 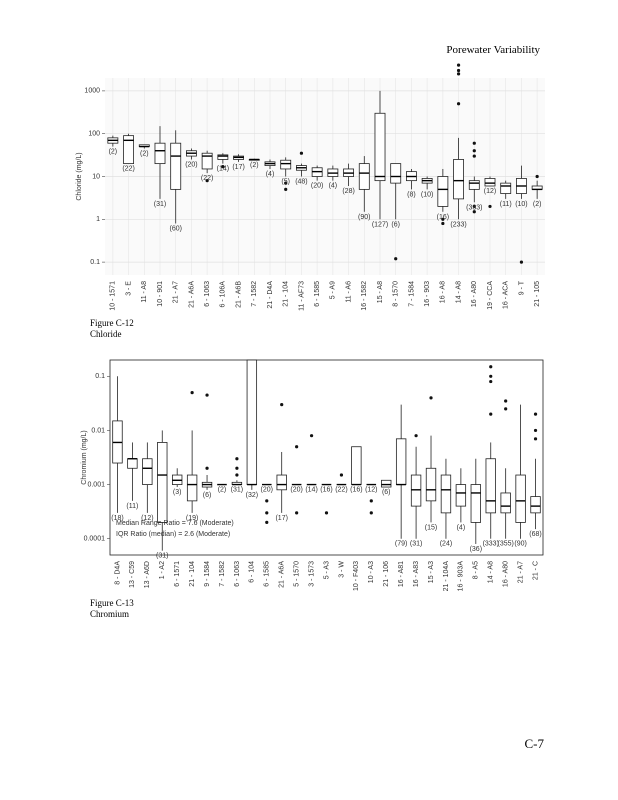 What do you see at coordinates (537, 294) in the screenshot?
I see `x-tick-label: 21 - 105` at bounding box center [537, 294].